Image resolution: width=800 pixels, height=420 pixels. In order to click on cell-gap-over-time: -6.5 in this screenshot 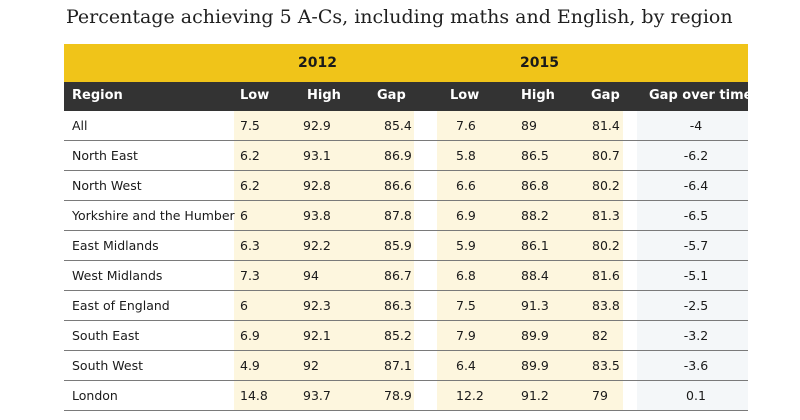, I will do `click(696, 215)`.